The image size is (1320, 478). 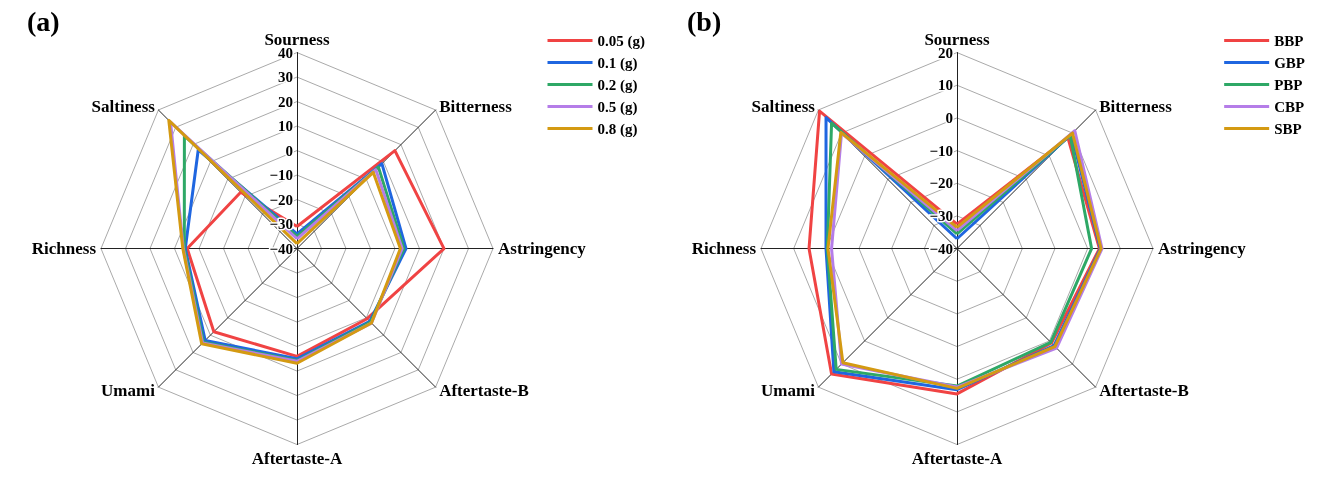 What do you see at coordinates (43, 21) in the screenshot?
I see `chart-title: (a)` at bounding box center [43, 21].